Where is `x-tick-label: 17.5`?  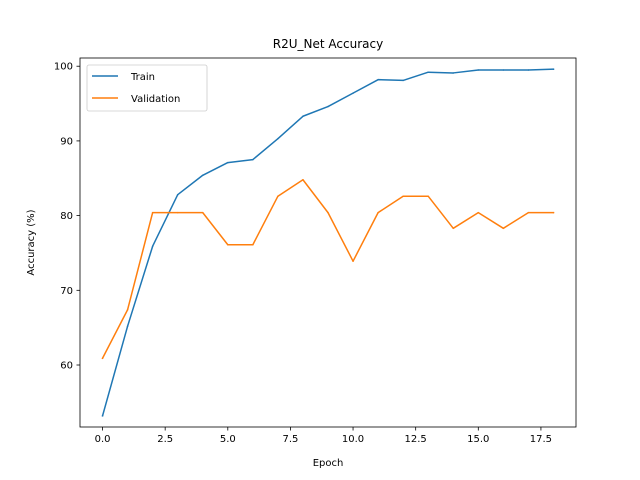 x-tick-label: 17.5 is located at coordinates (541, 439).